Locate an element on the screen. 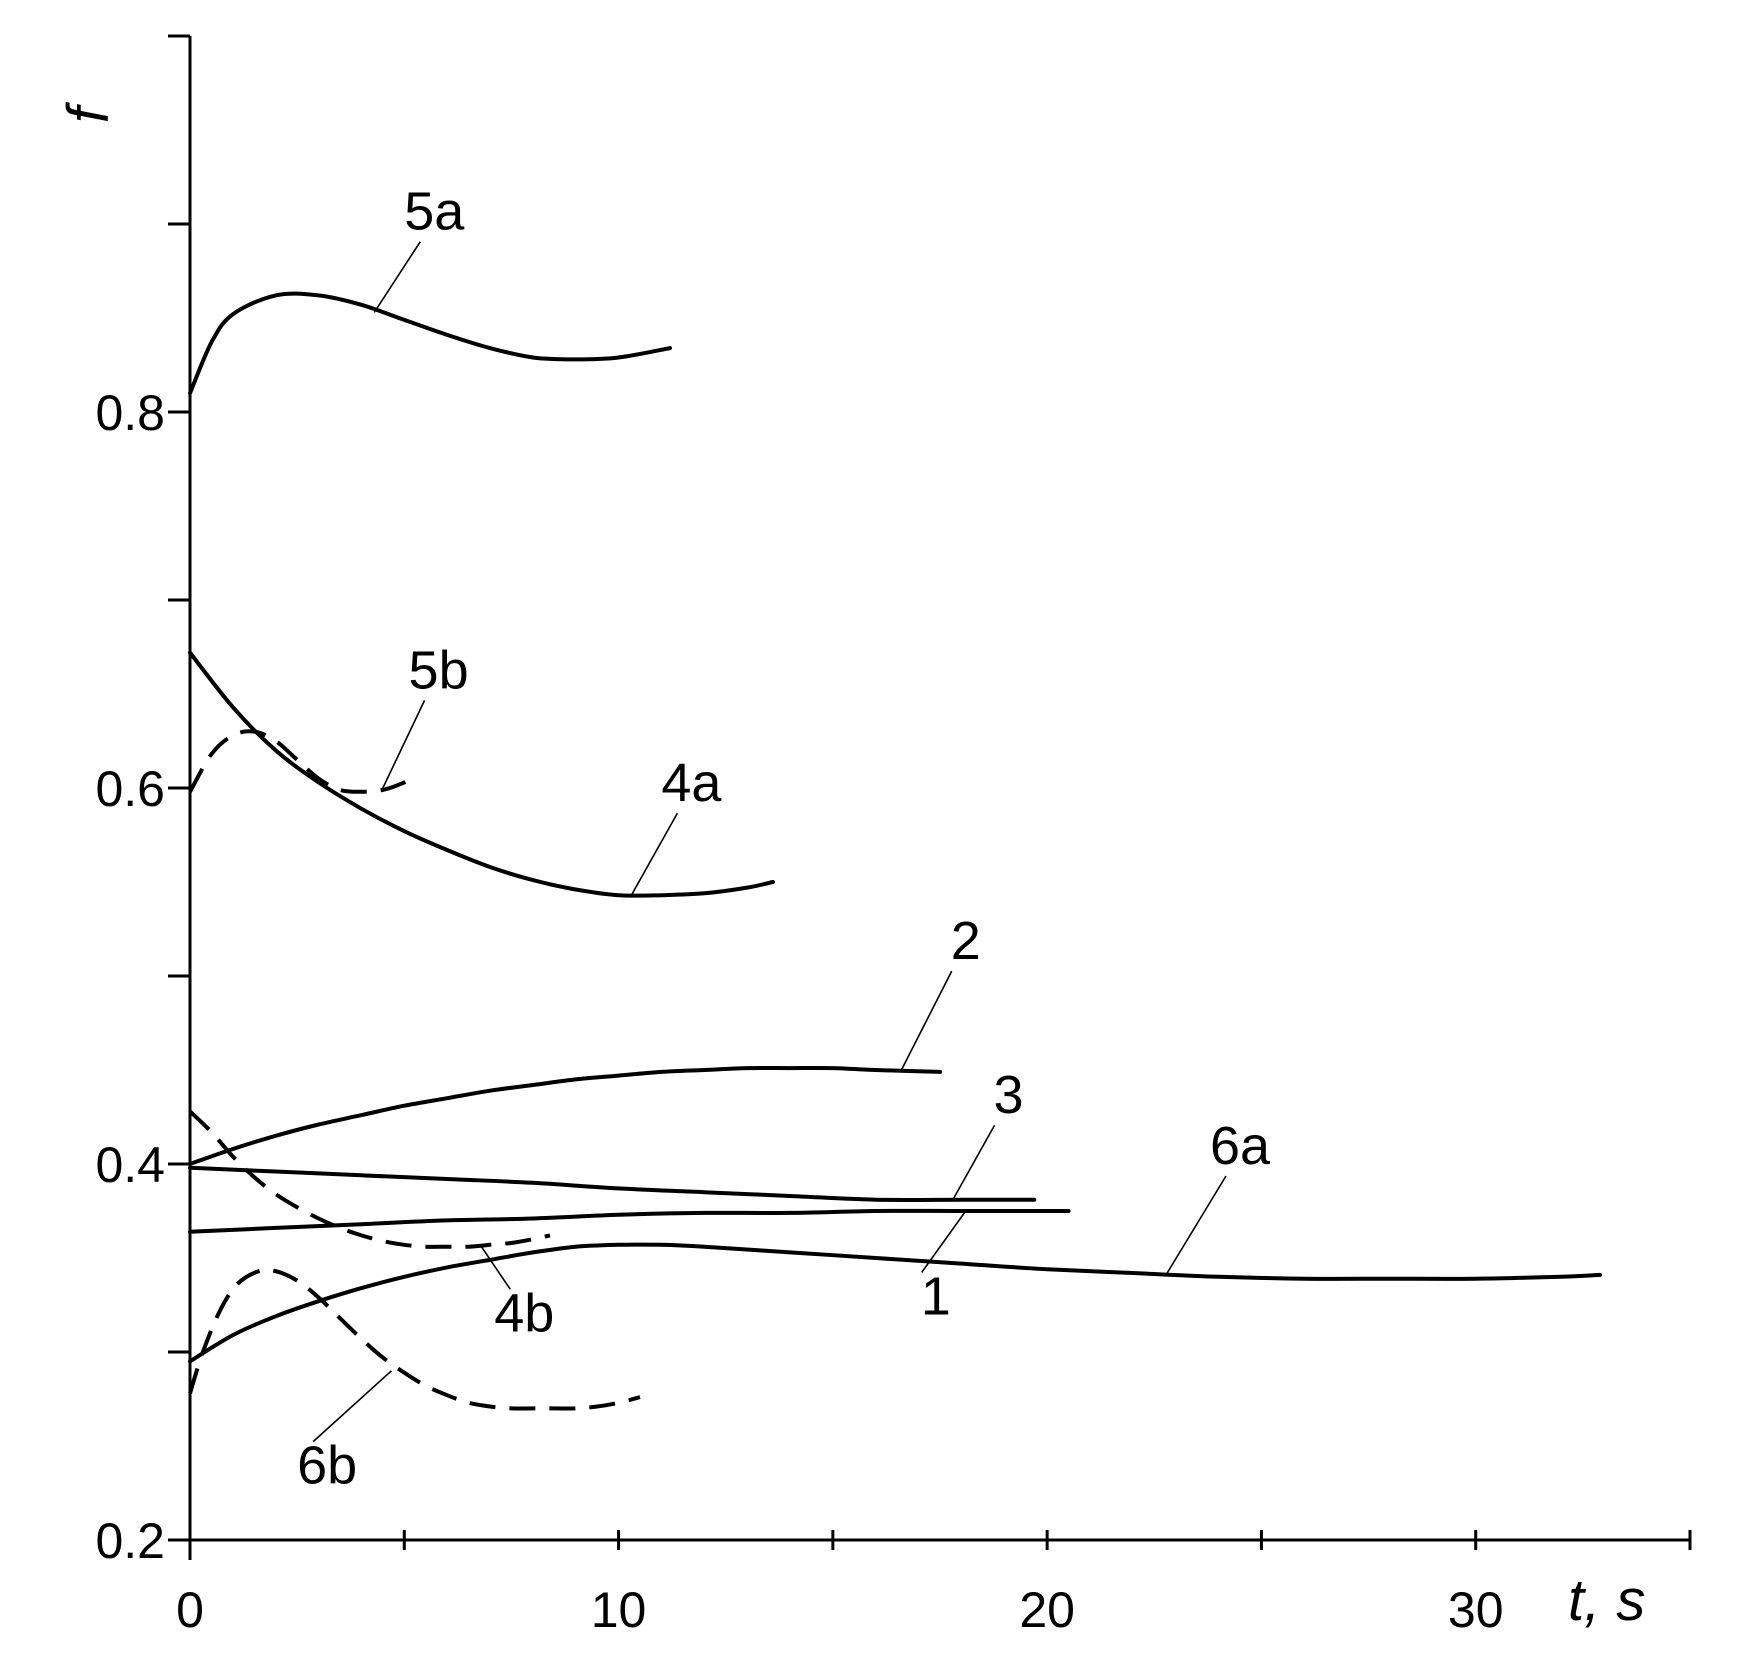  series-6b-line is located at coordinates (414, 1339).